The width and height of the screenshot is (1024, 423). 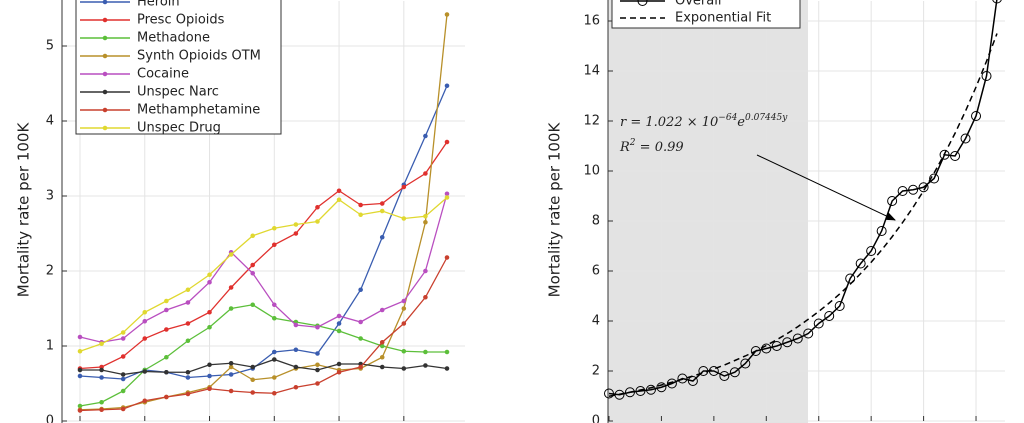 I want to click on r-squared: R2 = 0.99, so click(x=651, y=146).